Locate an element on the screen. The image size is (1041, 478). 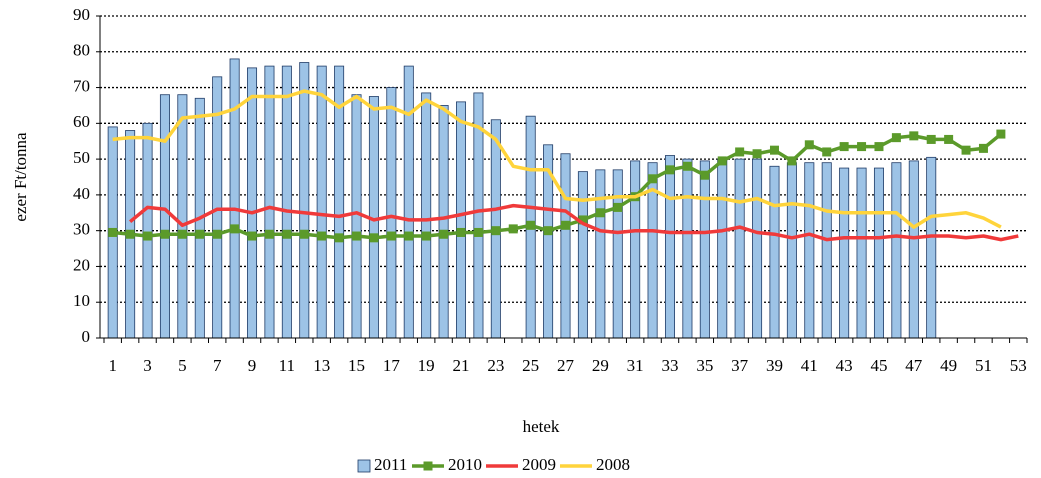
legend-label: 2011 is located at coordinates (390, 464).